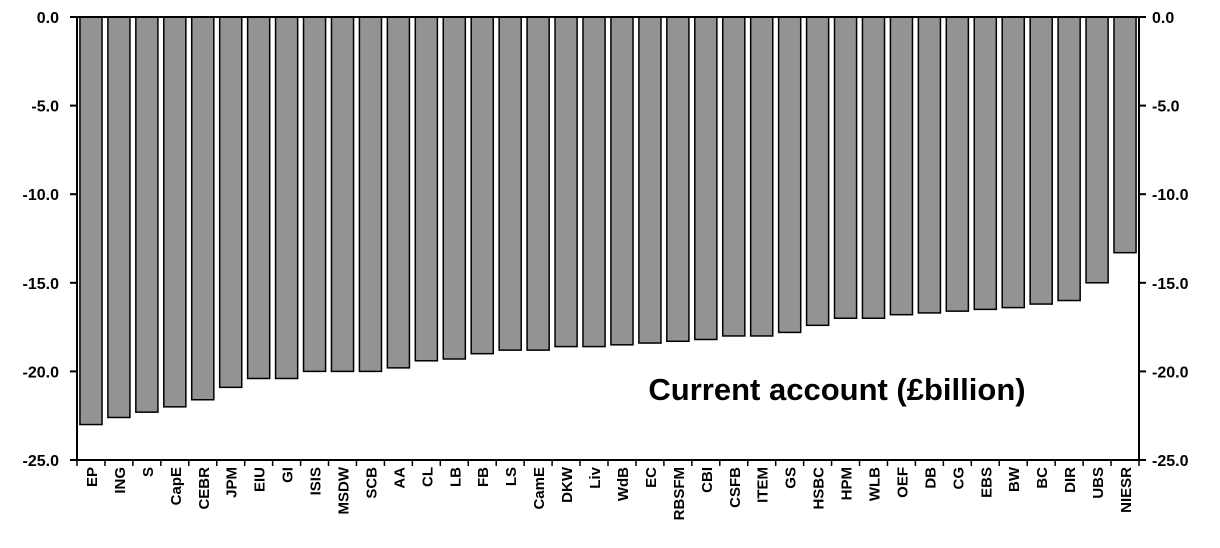 This screenshot has height=548, width=1220. Describe the element at coordinates (875, 484) in the screenshot. I see `x-tick-label: WLB` at that location.